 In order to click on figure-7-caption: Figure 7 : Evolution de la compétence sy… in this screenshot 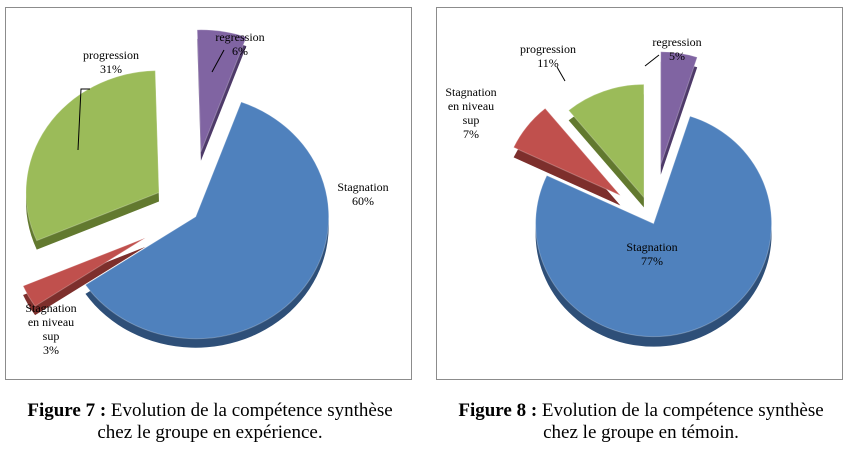, I will do `click(210, 422)`.